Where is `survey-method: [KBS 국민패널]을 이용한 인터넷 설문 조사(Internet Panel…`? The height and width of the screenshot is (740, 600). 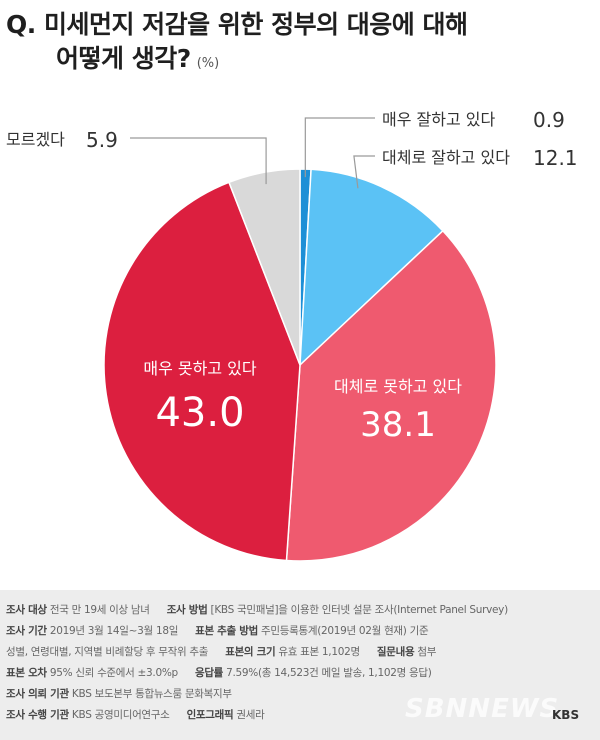 survey-method: [KBS 국민패널]을 이용한 인터넷 설문 조사(Internet Panel… is located at coordinates (359, 610).